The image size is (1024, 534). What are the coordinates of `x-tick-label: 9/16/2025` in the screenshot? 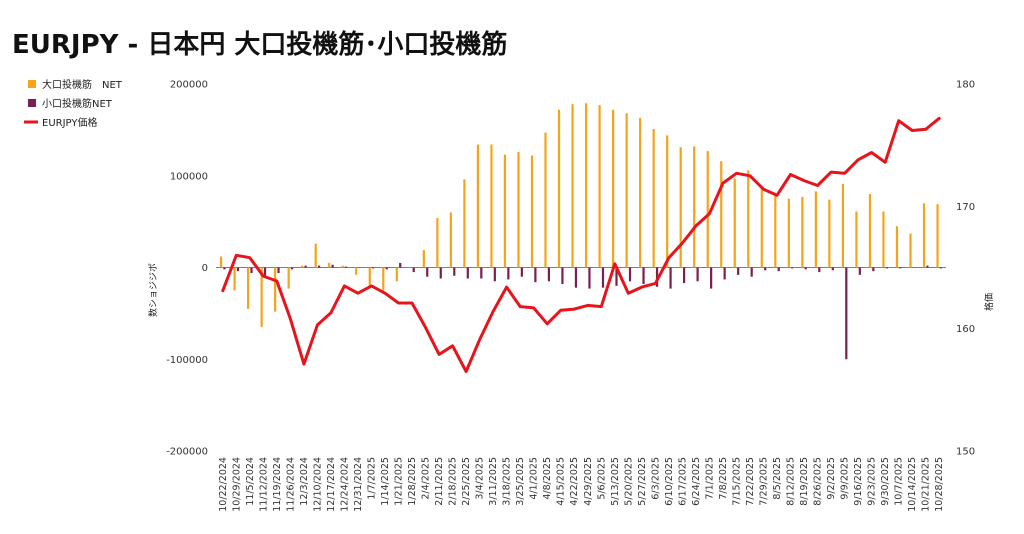 It's located at (858, 481).